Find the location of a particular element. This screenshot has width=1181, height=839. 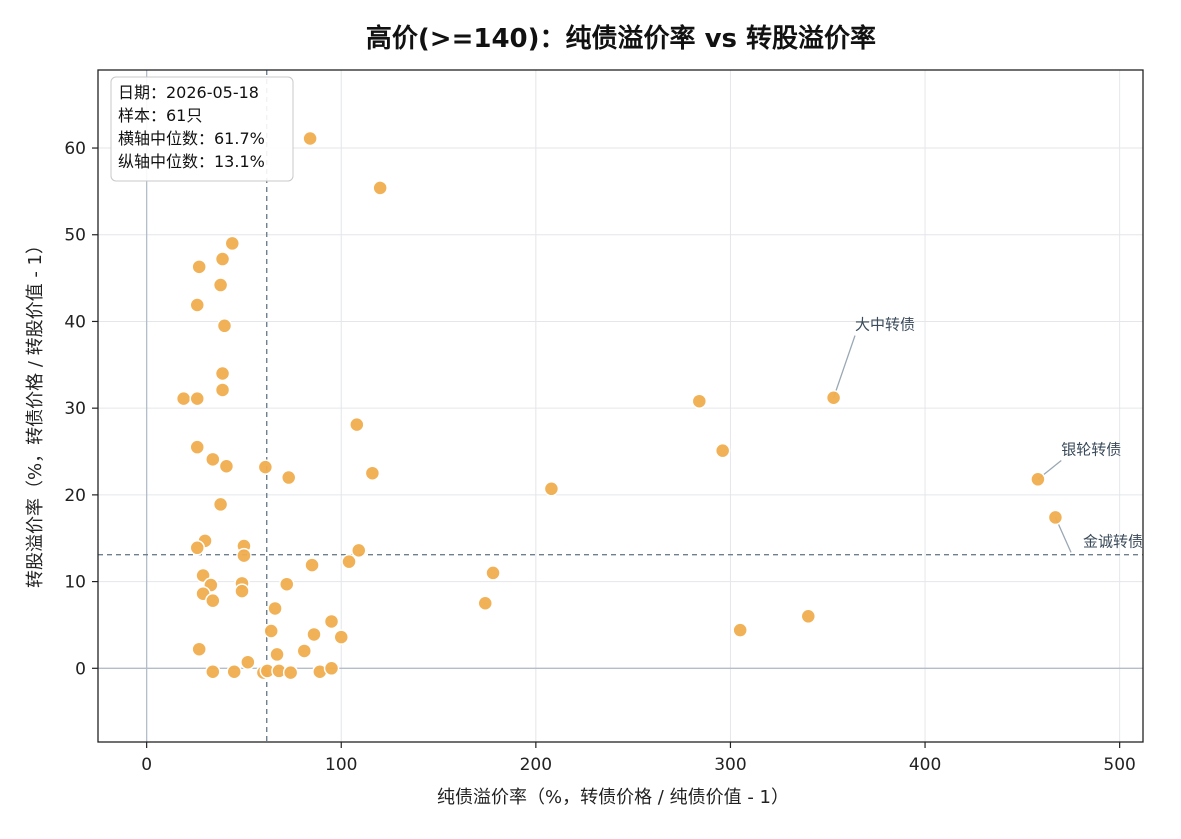

x-tick-label: 100 is located at coordinates (341, 765).